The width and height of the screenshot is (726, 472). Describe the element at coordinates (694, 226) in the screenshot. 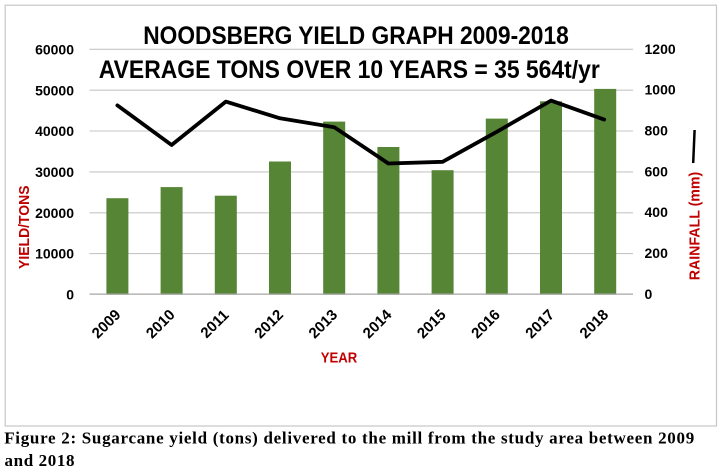

I see `svg-text: RAINFALL (mm)` at that location.